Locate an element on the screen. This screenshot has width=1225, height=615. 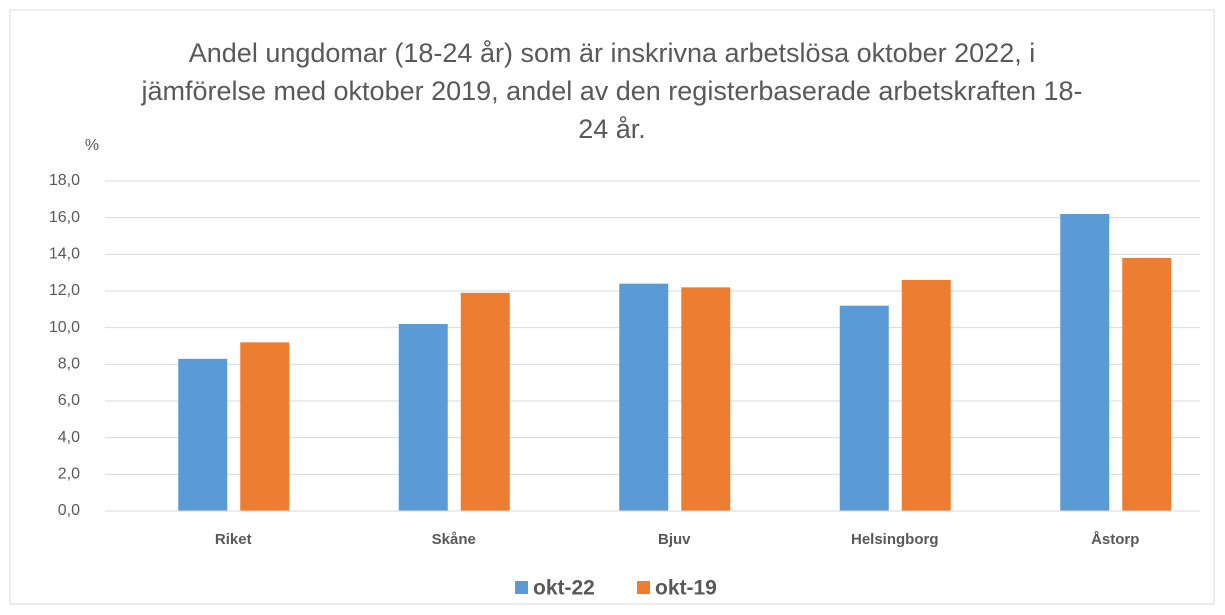
y-tick-label: 18,0 is located at coordinates (64, 180).